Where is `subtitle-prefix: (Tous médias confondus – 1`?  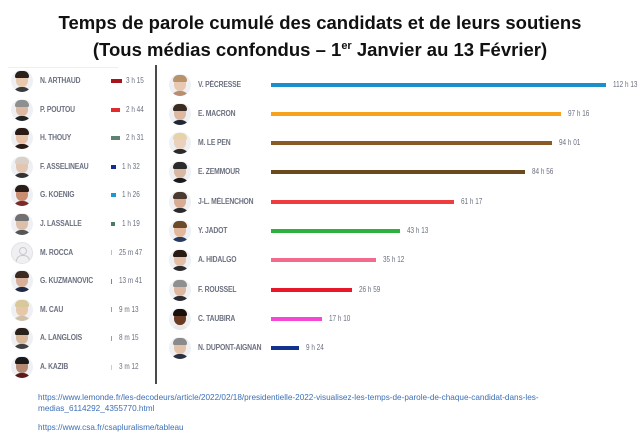
subtitle-prefix: (Tous médias confondus – 1 is located at coordinates (217, 49).